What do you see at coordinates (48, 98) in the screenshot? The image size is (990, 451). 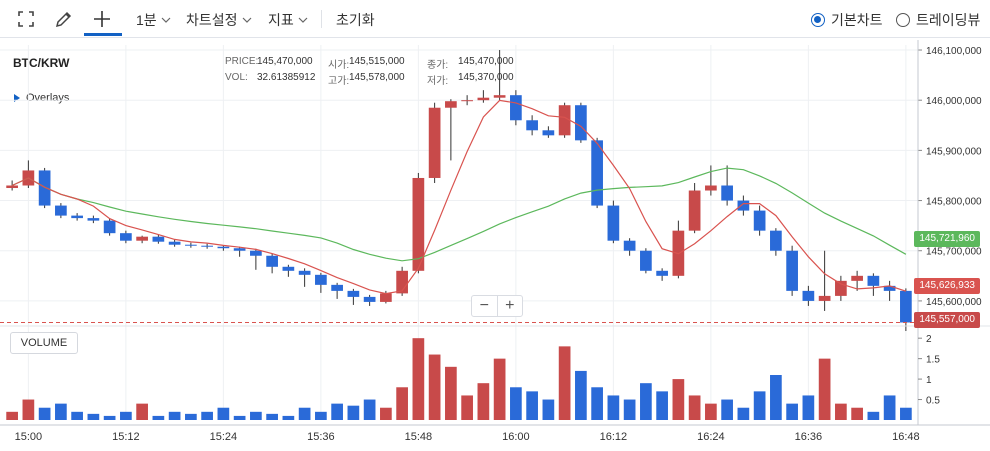 I see `overlays-label: Overlays` at bounding box center [48, 98].